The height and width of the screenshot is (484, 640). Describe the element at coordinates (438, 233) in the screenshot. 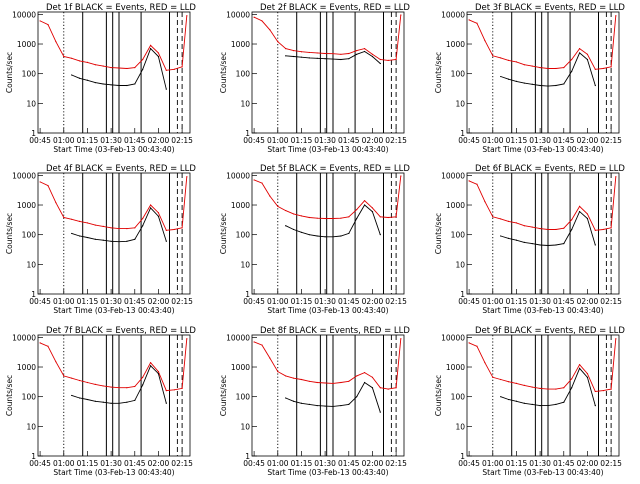

I see `y-axis-label: Counts/sec` at that location.